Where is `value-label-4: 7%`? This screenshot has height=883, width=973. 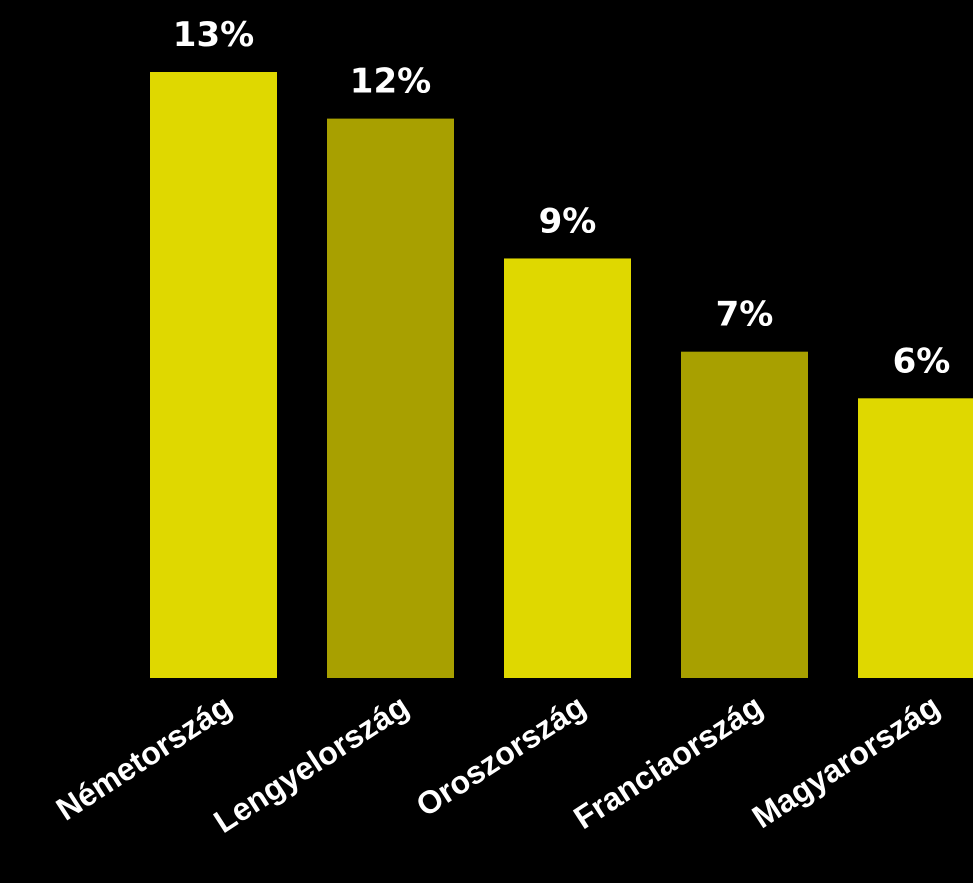 value-label-4: 7% is located at coordinates (745, 315).